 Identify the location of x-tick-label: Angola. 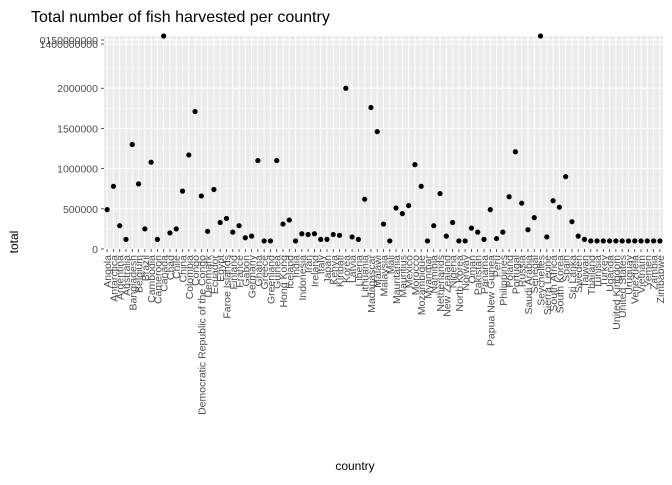
(108, 271).